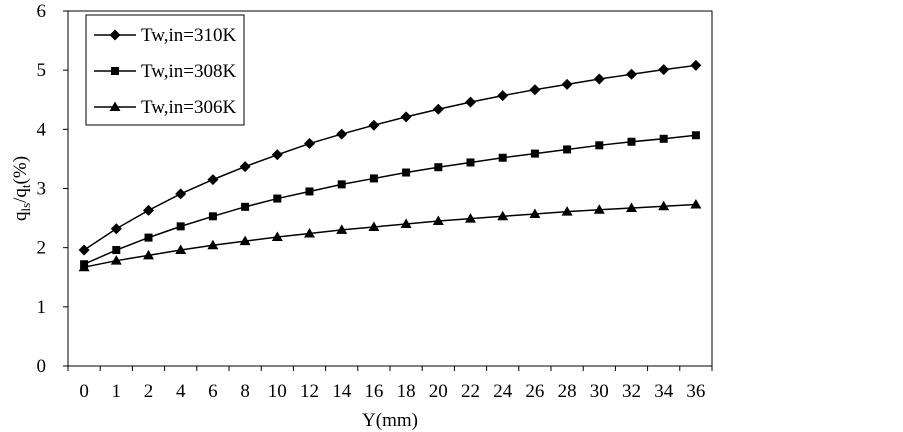  What do you see at coordinates (438, 391) in the screenshot?
I see `x-tick-label: 20` at bounding box center [438, 391].